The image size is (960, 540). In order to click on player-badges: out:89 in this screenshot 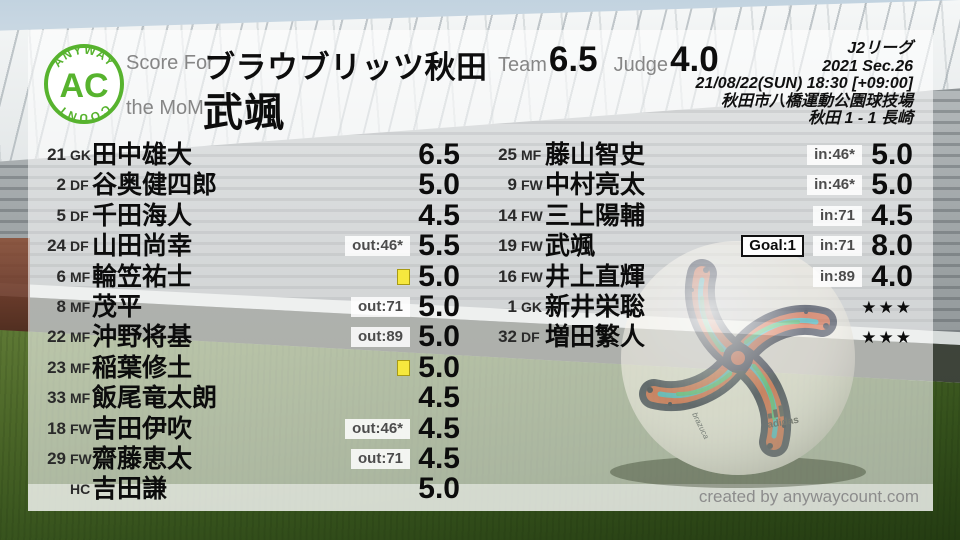, I will do `click(380, 337)`.